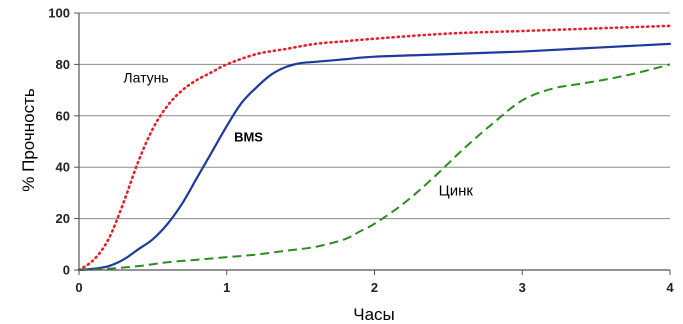 This screenshot has width=683, height=324. I want to click on y-tick-label-40: 40, so click(63, 167).